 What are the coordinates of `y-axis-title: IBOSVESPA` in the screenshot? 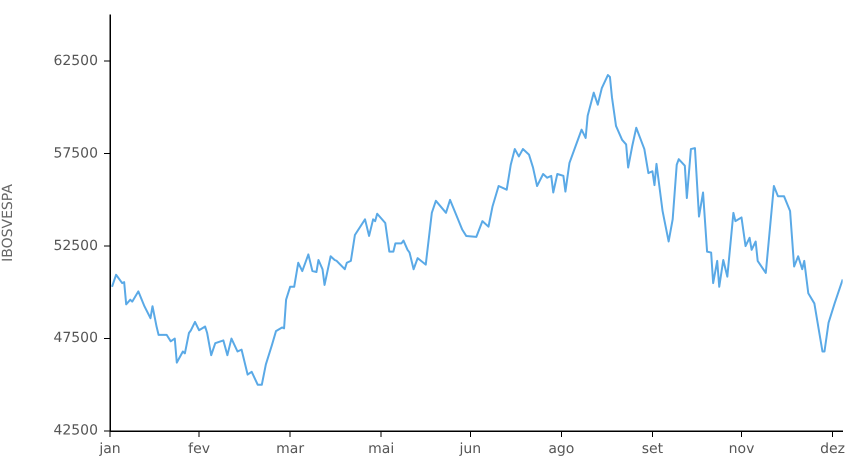 It's located at (8, 223).